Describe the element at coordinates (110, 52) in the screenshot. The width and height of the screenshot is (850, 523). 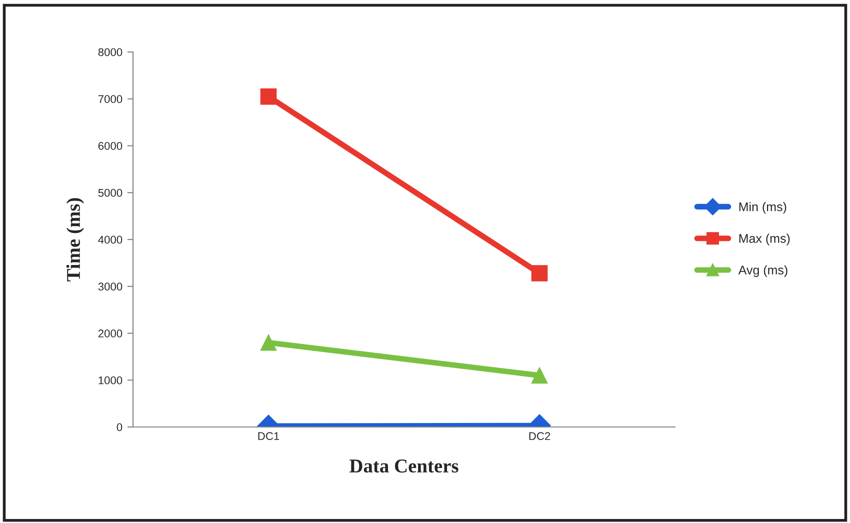
I see `y-tick-label: 8000` at that location.